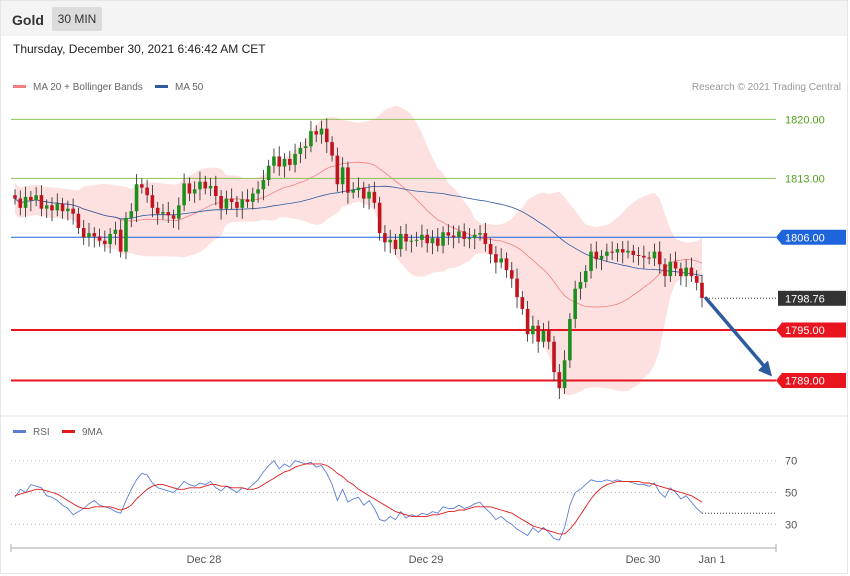  I want to click on pivot-level-tag, so click(811, 237).